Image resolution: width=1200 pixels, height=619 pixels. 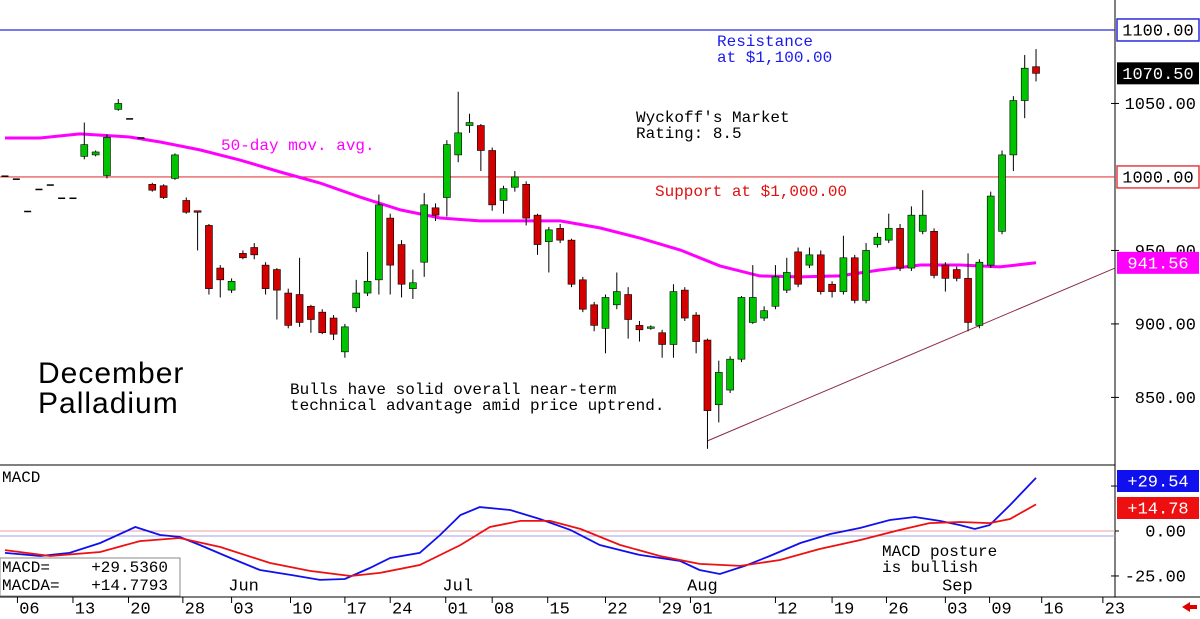 I want to click on annotation: Resistance, so click(x=765, y=42).